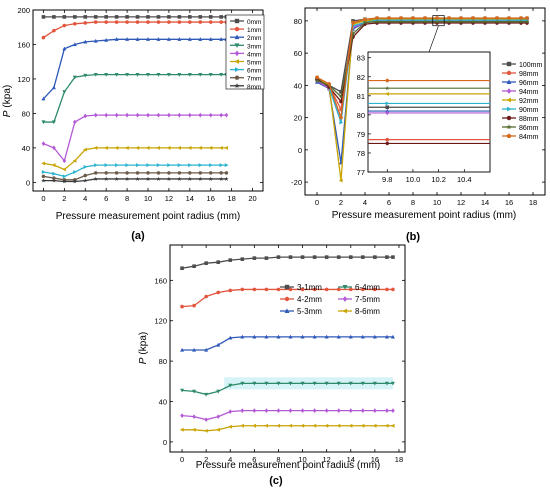 This screenshot has width=550, height=488. I want to click on inset-y-tick-label: 83, so click(361, 58).